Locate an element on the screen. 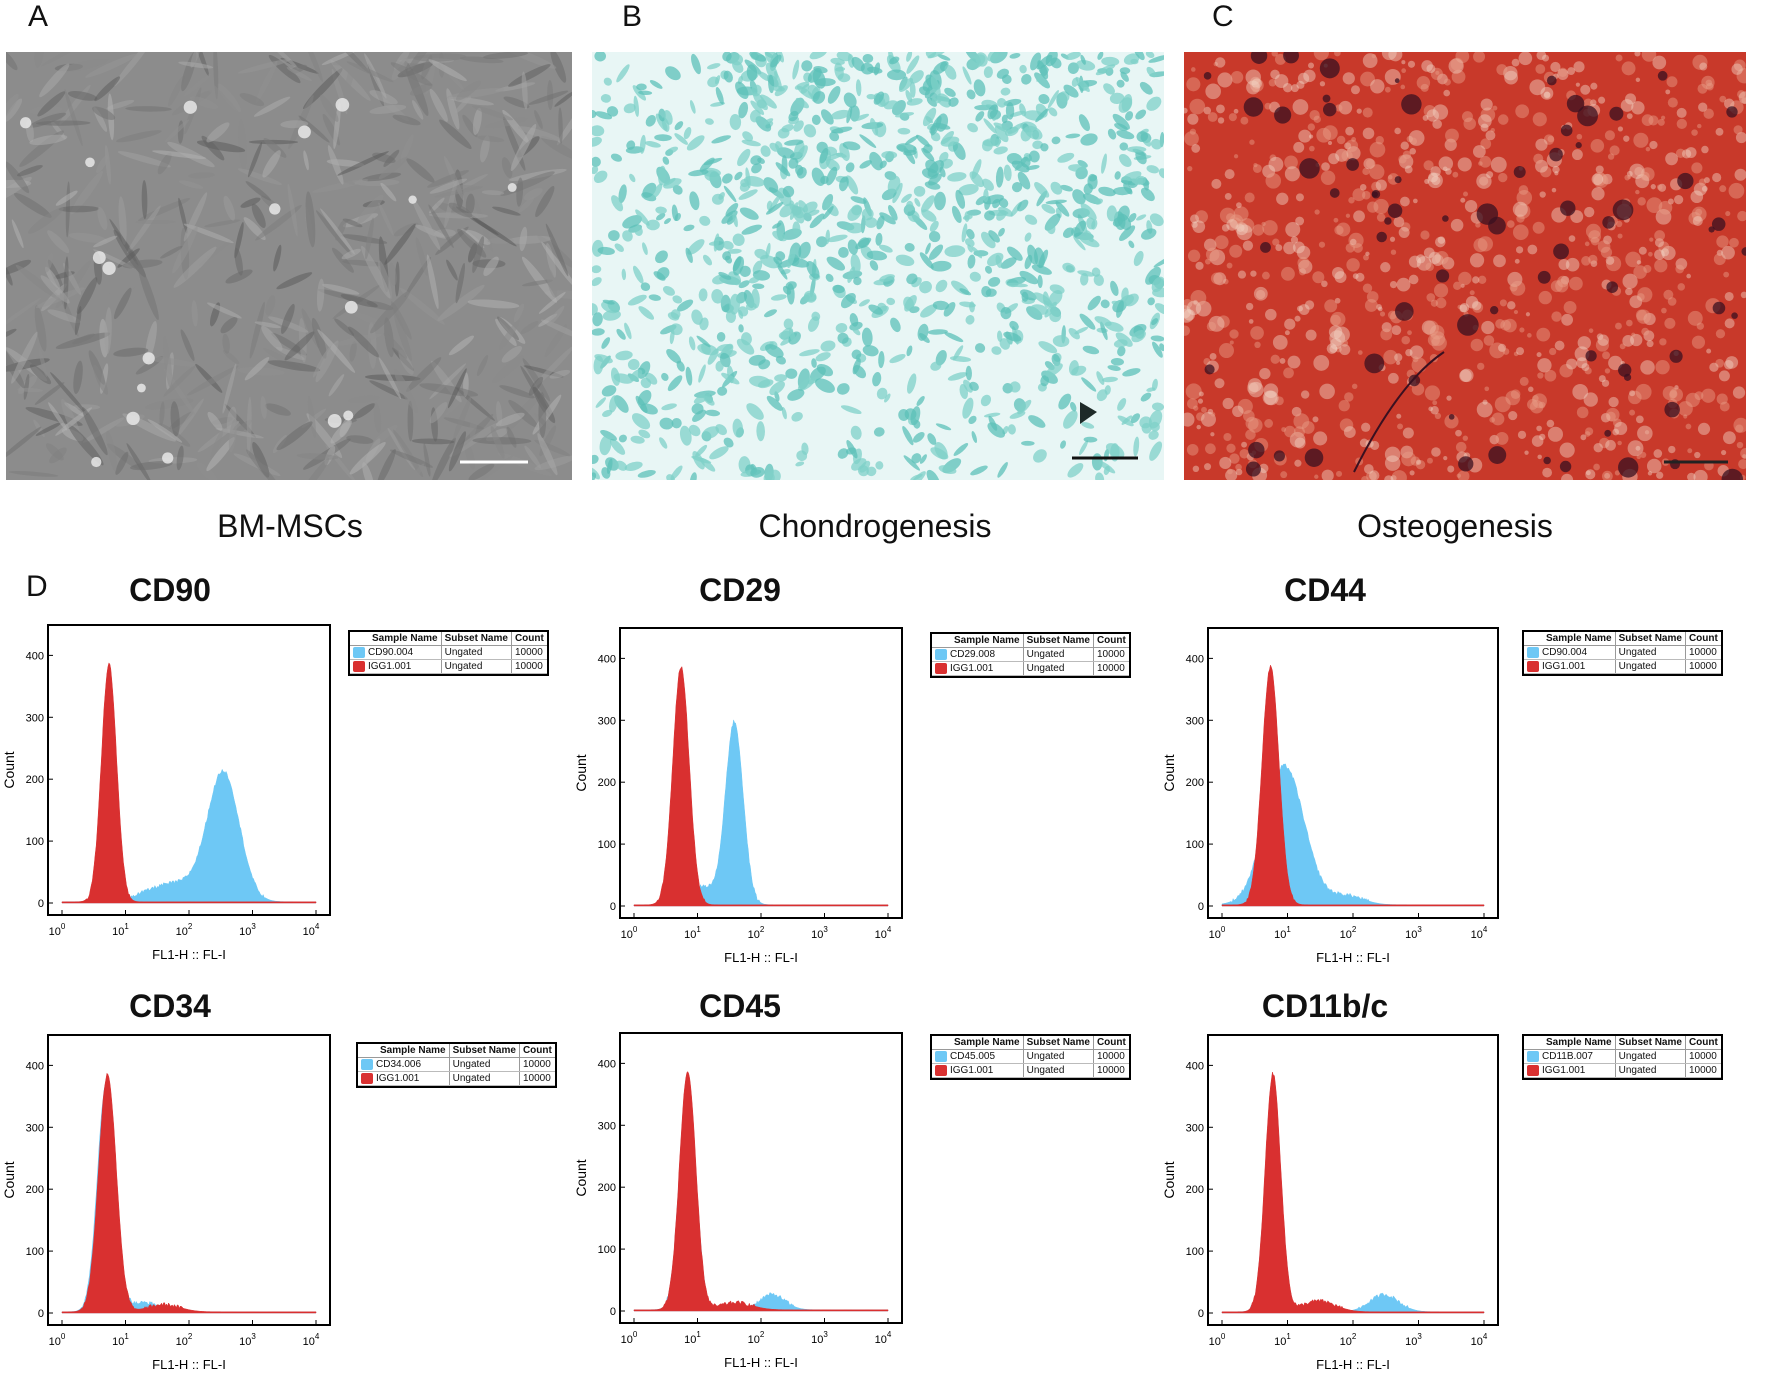  legend-cell: CD34.006 is located at coordinates (399, 1065).